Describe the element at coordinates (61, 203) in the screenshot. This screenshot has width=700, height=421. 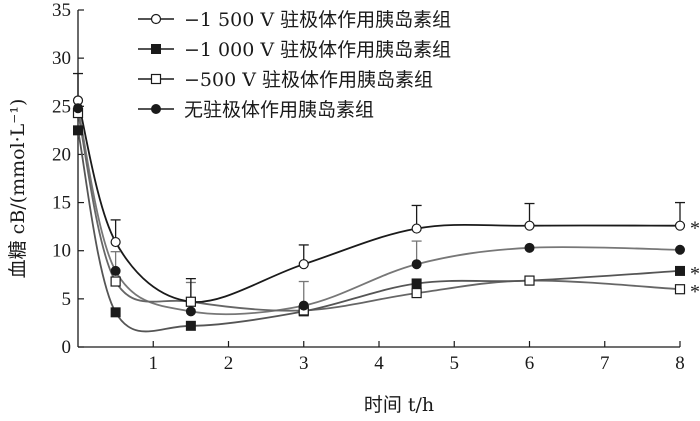
I see `y-tick-label: 15` at that location.